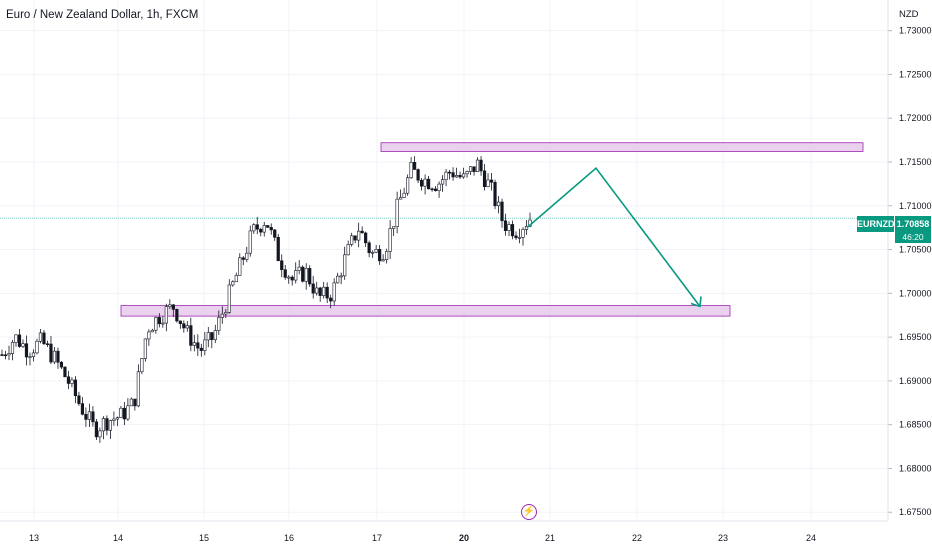 The width and height of the screenshot is (932, 550). Describe the element at coordinates (550, 538) in the screenshot. I see `date-axis-label: 21` at that location.